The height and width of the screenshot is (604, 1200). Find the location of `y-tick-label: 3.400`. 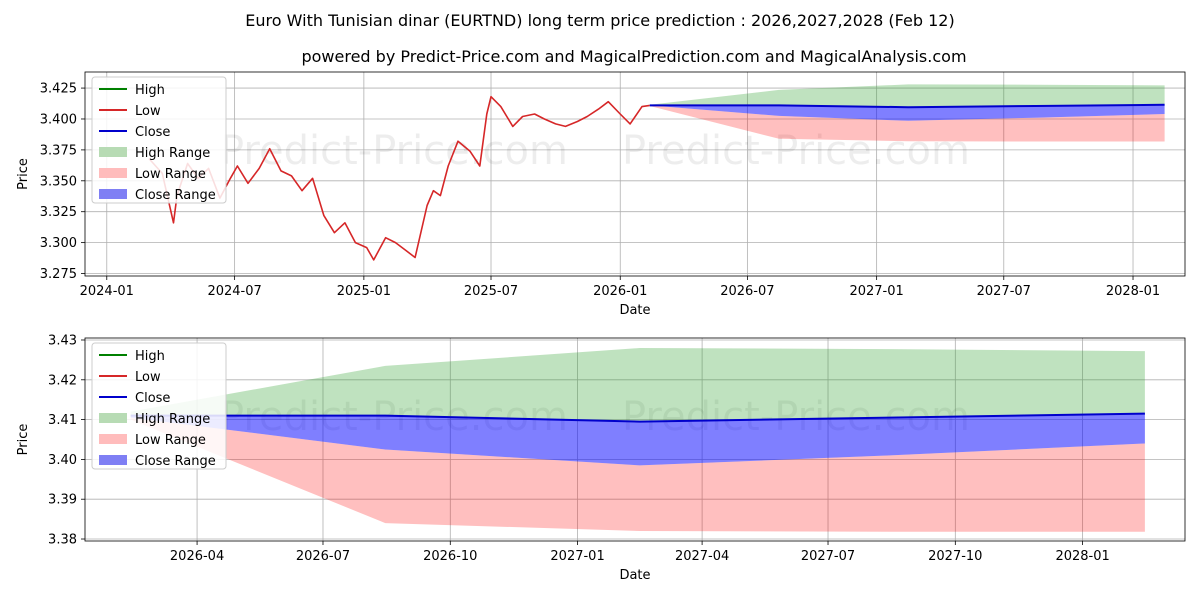

y-tick-label: 3.400 is located at coordinates (58, 119).